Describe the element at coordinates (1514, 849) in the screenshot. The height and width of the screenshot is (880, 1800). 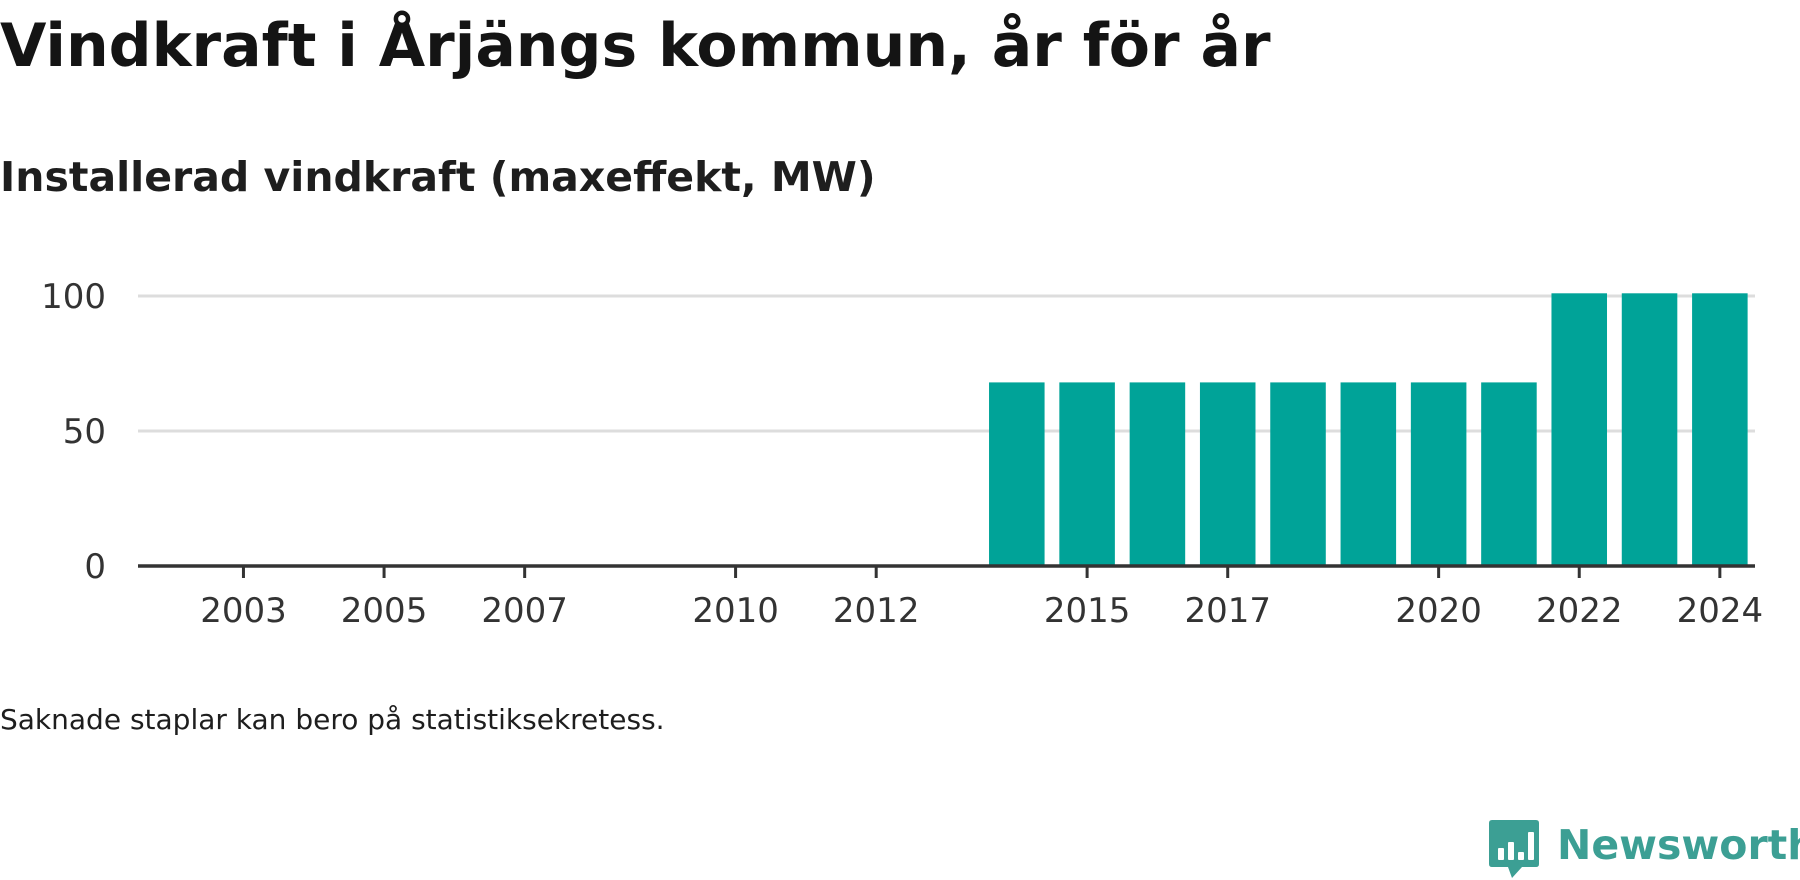
I see `bar-chart-bubble-icon` at that location.